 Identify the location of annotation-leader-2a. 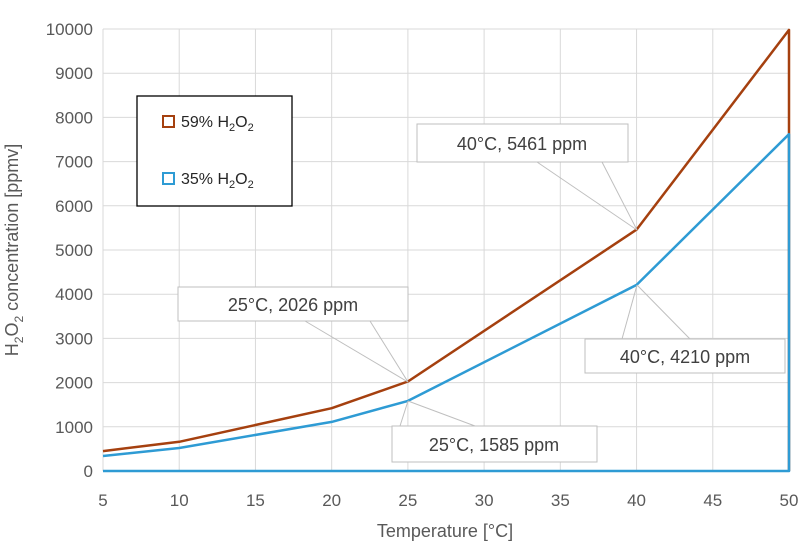
(356, 351).